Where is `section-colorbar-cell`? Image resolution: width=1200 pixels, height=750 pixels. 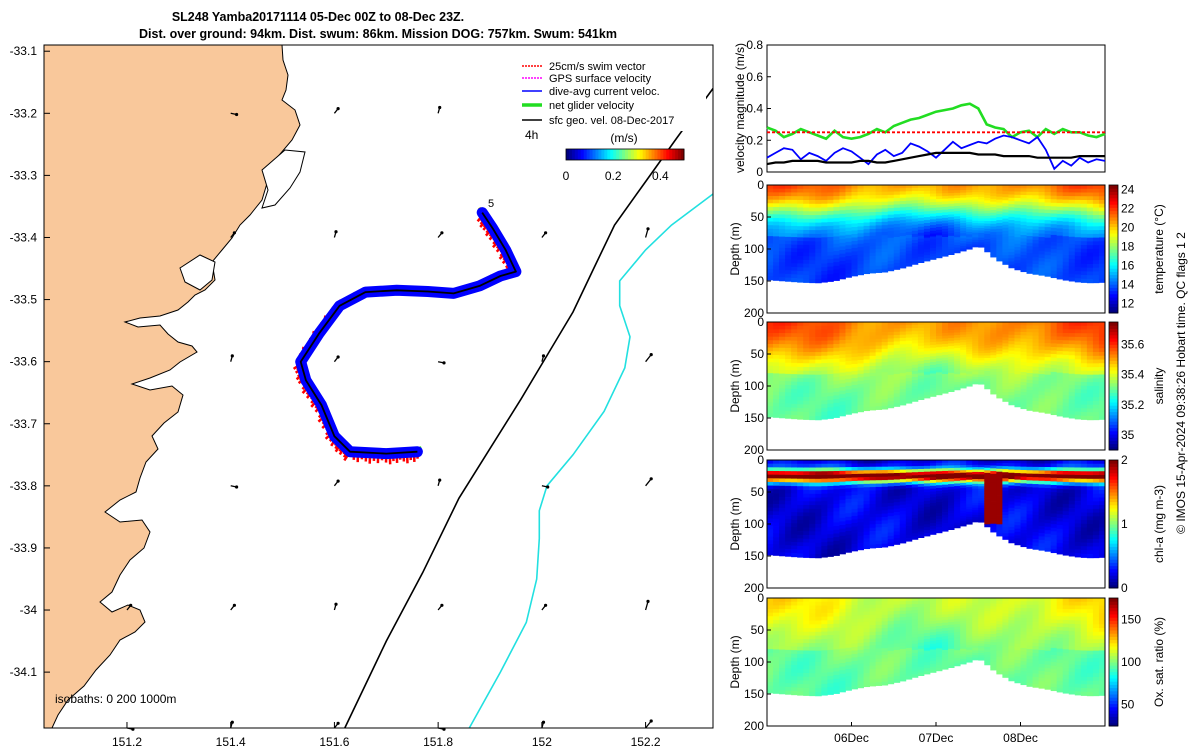
section-colorbar-cell is located at coordinates (1113, 487).